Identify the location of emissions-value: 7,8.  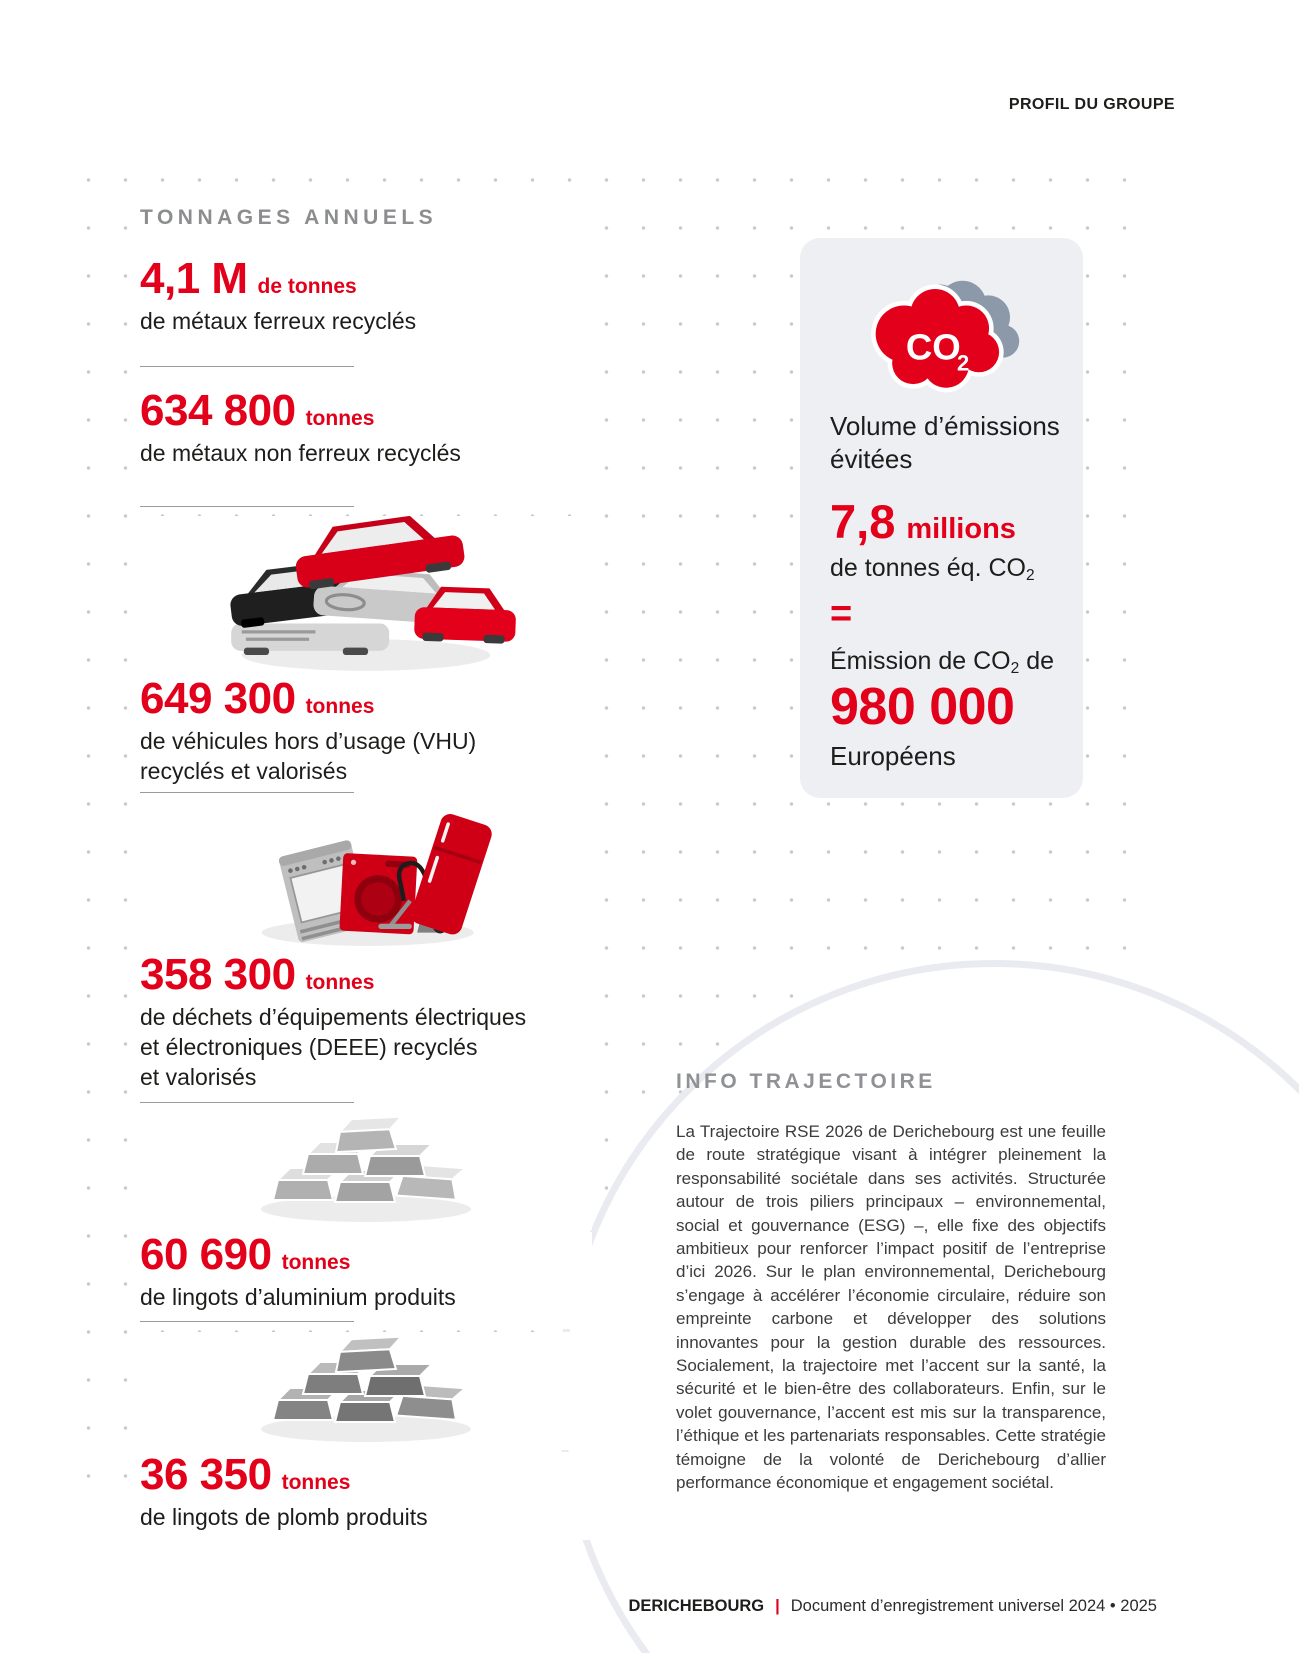
(863, 521).